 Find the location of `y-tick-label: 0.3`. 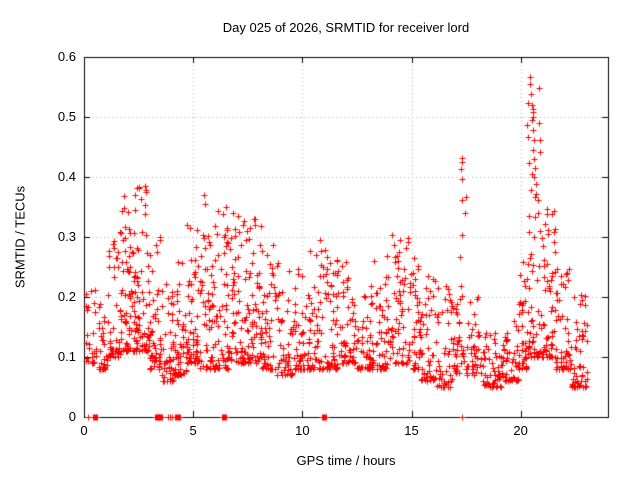

y-tick-label: 0.3 is located at coordinates (66, 236).